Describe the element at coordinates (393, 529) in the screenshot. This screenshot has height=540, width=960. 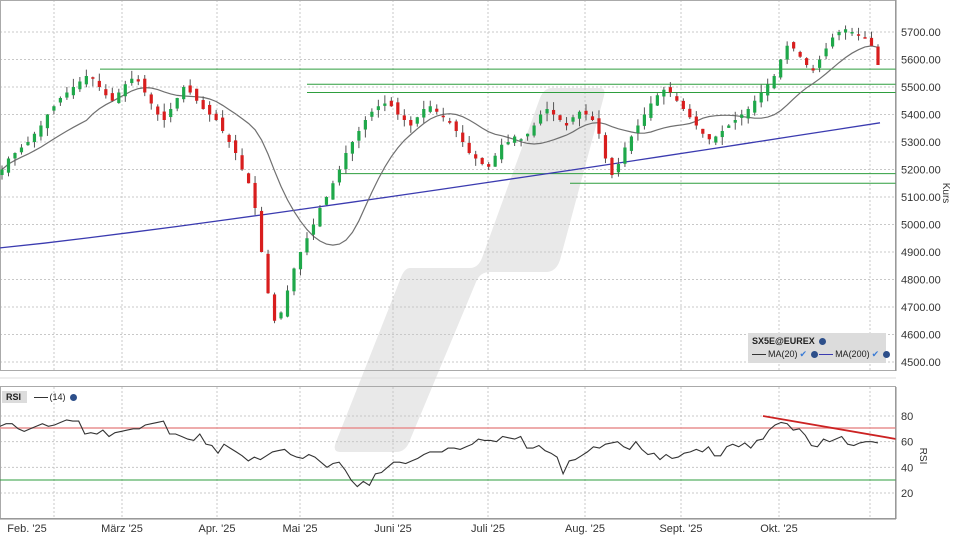
I see `time-tick-label: Juni '25` at that location.